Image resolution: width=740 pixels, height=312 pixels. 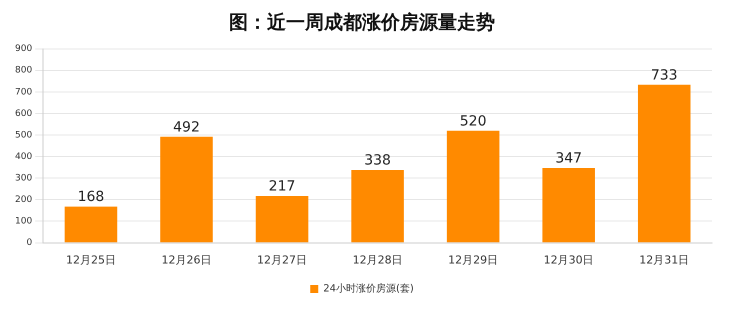 What do you see at coordinates (282, 186) in the screenshot?
I see `data-label: 217` at bounding box center [282, 186].